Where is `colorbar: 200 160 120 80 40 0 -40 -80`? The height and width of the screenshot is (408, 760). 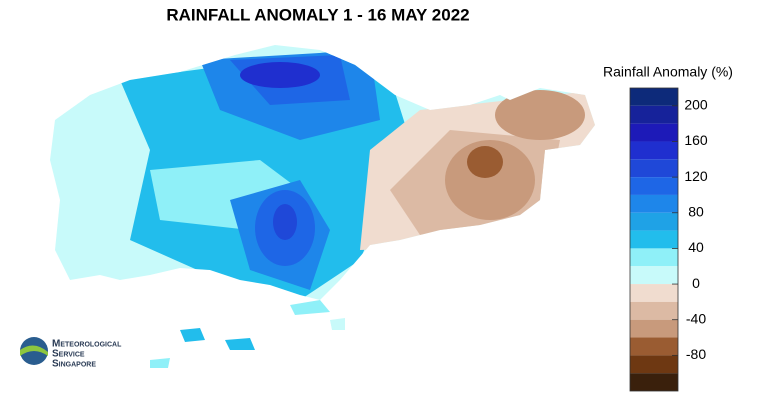
colorbar: 200 160 120 80 40 0 -40 -80 is located at coordinates (668, 239).